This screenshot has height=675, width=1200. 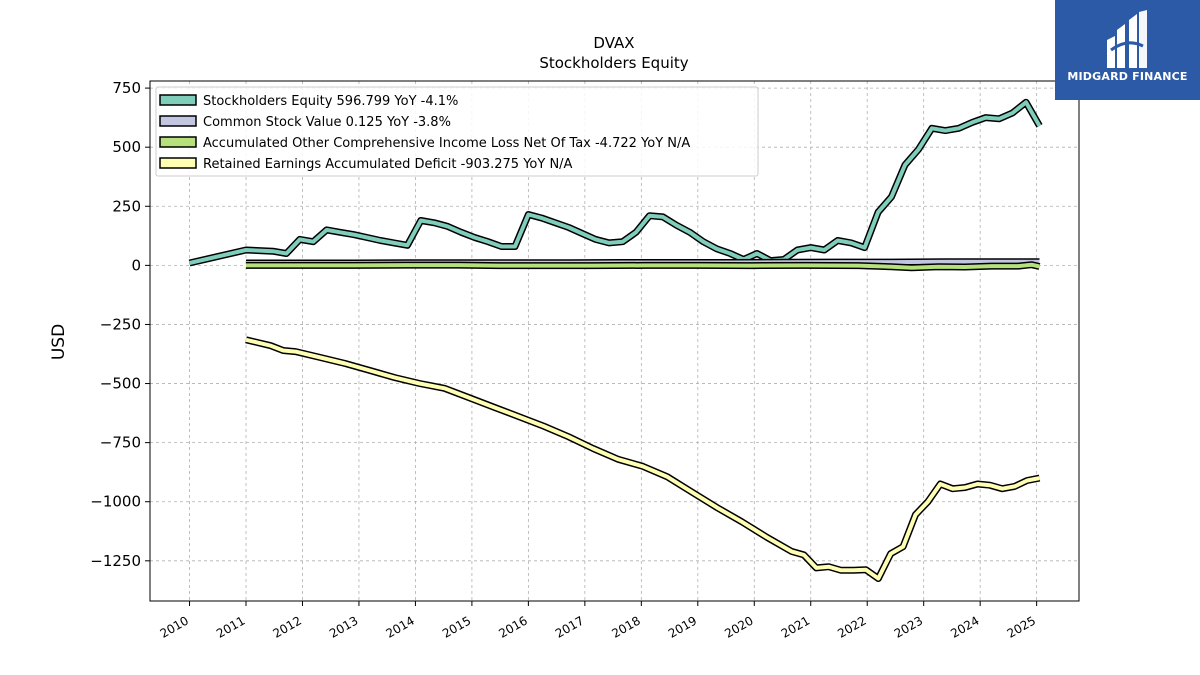 What do you see at coordinates (738, 626) in the screenshot?
I see `x-tick-label: 2020` at bounding box center [738, 626].